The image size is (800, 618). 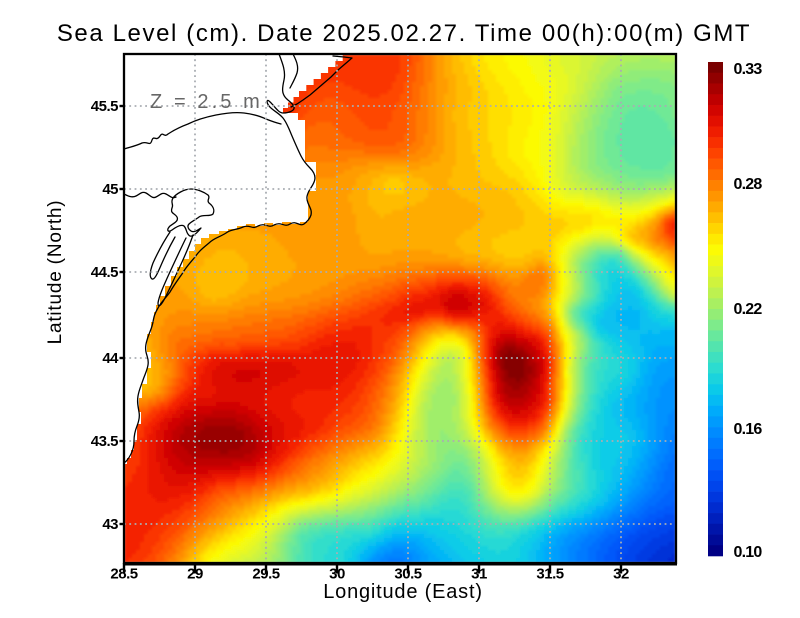 I want to click on svg-text: 29.5, so click(x=265, y=574).